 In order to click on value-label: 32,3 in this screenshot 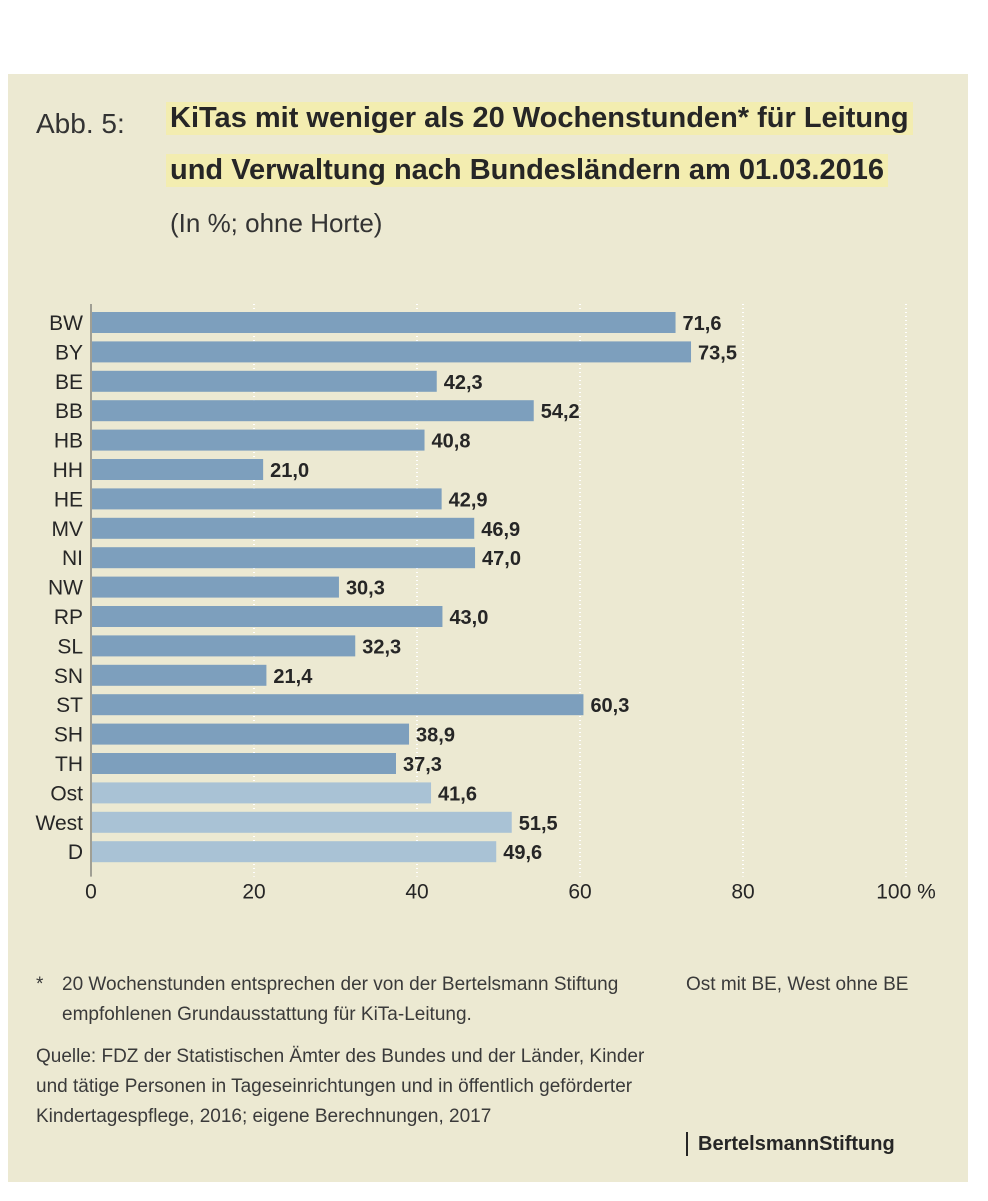, I will do `click(381, 647)`.